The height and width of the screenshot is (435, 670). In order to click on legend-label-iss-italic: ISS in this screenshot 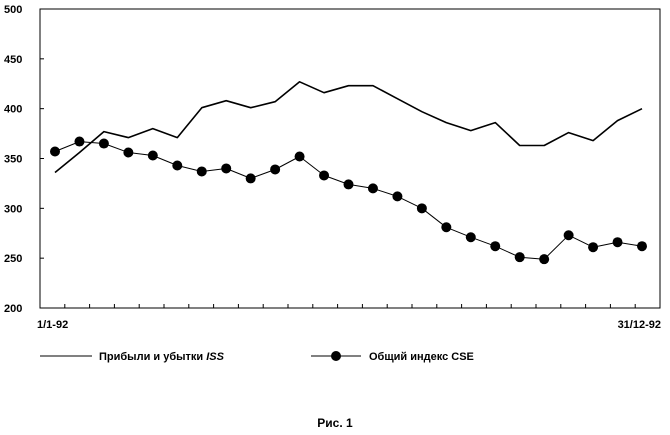, I will do `click(215, 357)`.